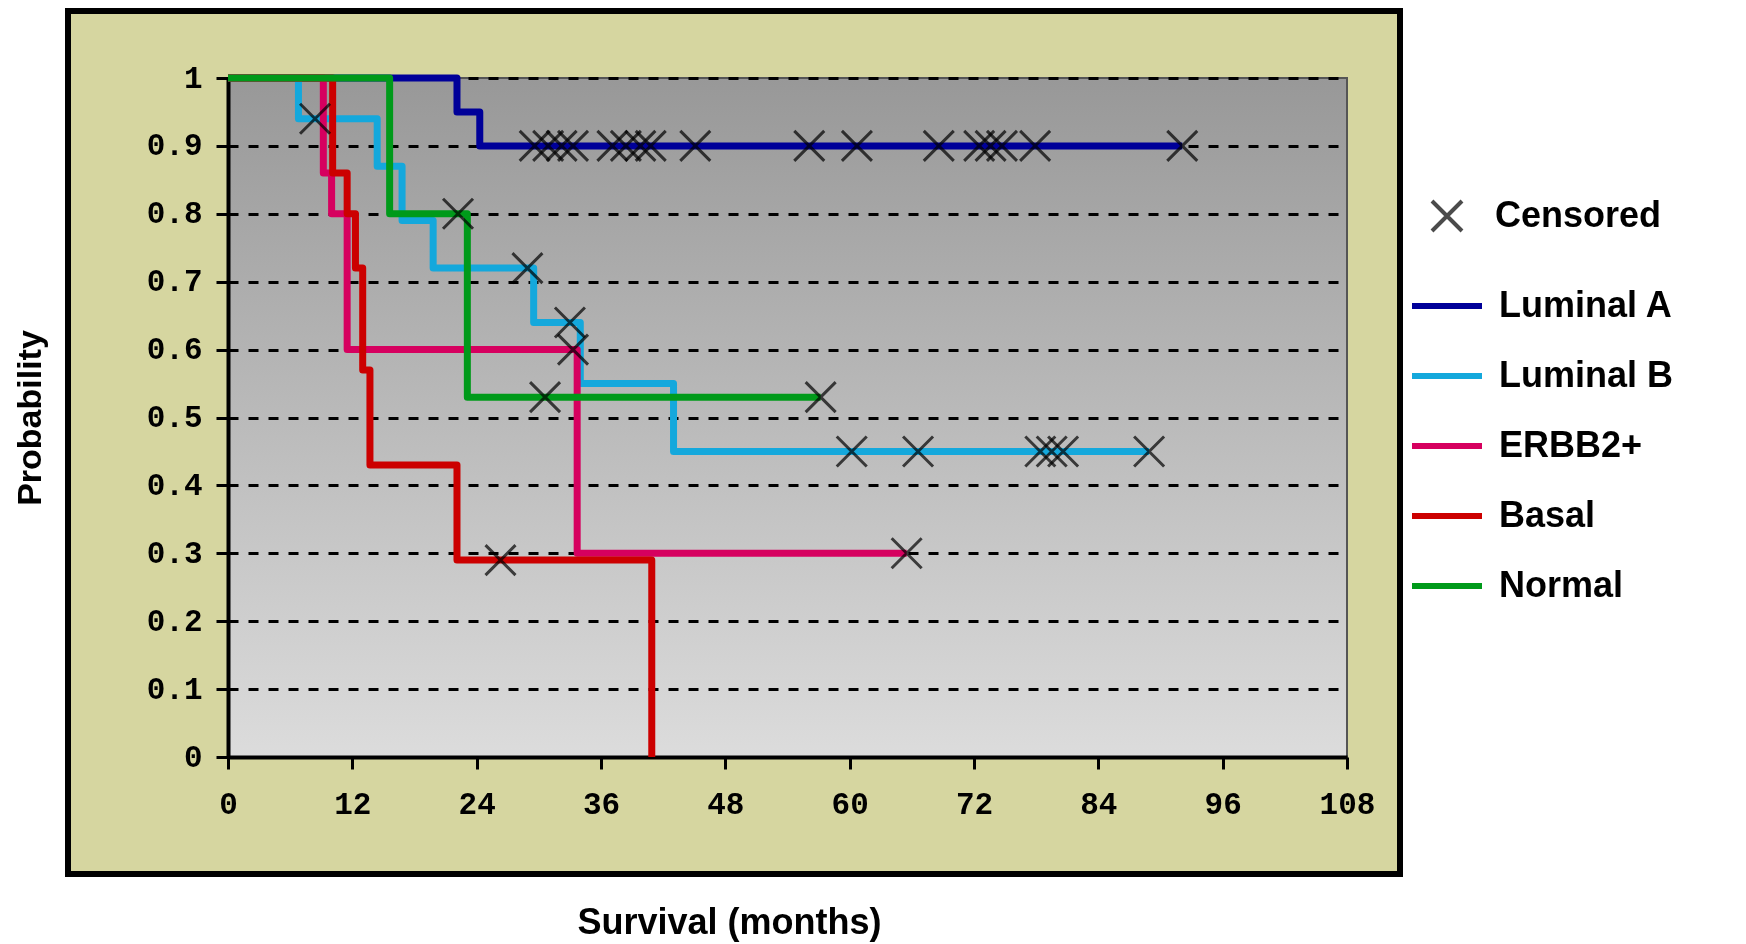 The width and height of the screenshot is (1746, 944). I want to click on y-tick-label: 0.2, so click(174, 622).